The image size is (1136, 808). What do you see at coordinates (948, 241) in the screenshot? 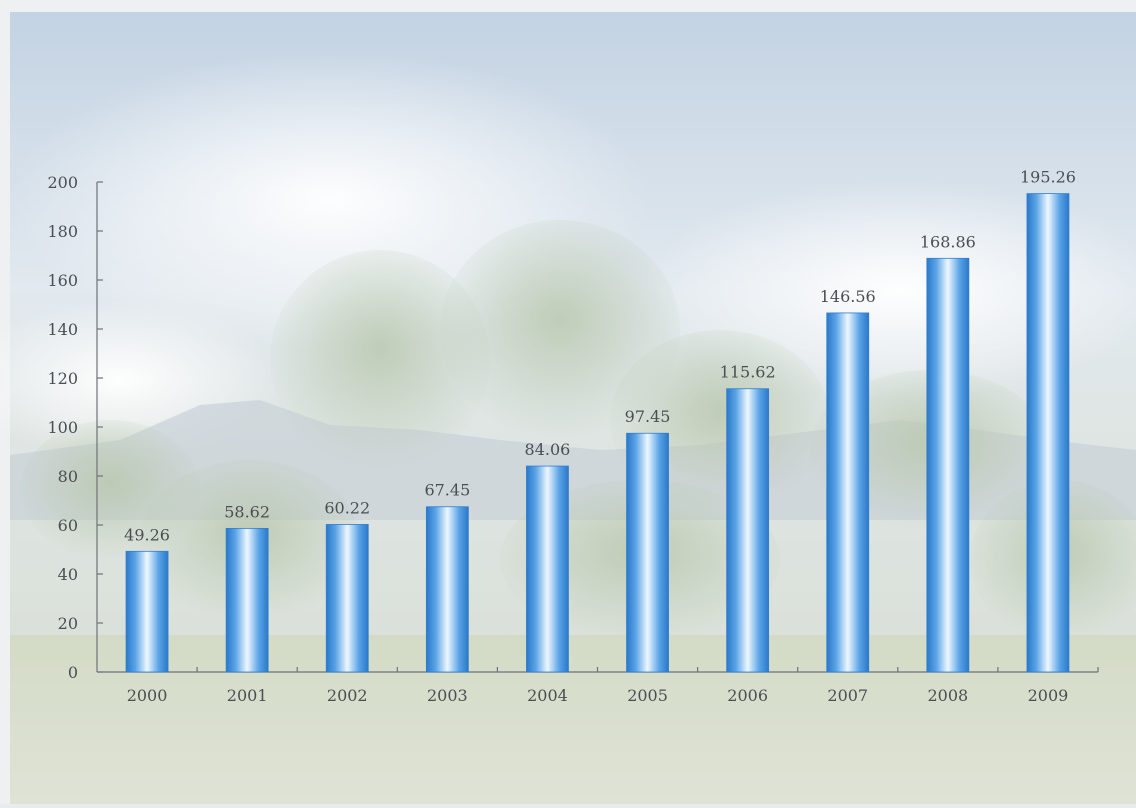
I see `data-label: 168.86` at bounding box center [948, 241].